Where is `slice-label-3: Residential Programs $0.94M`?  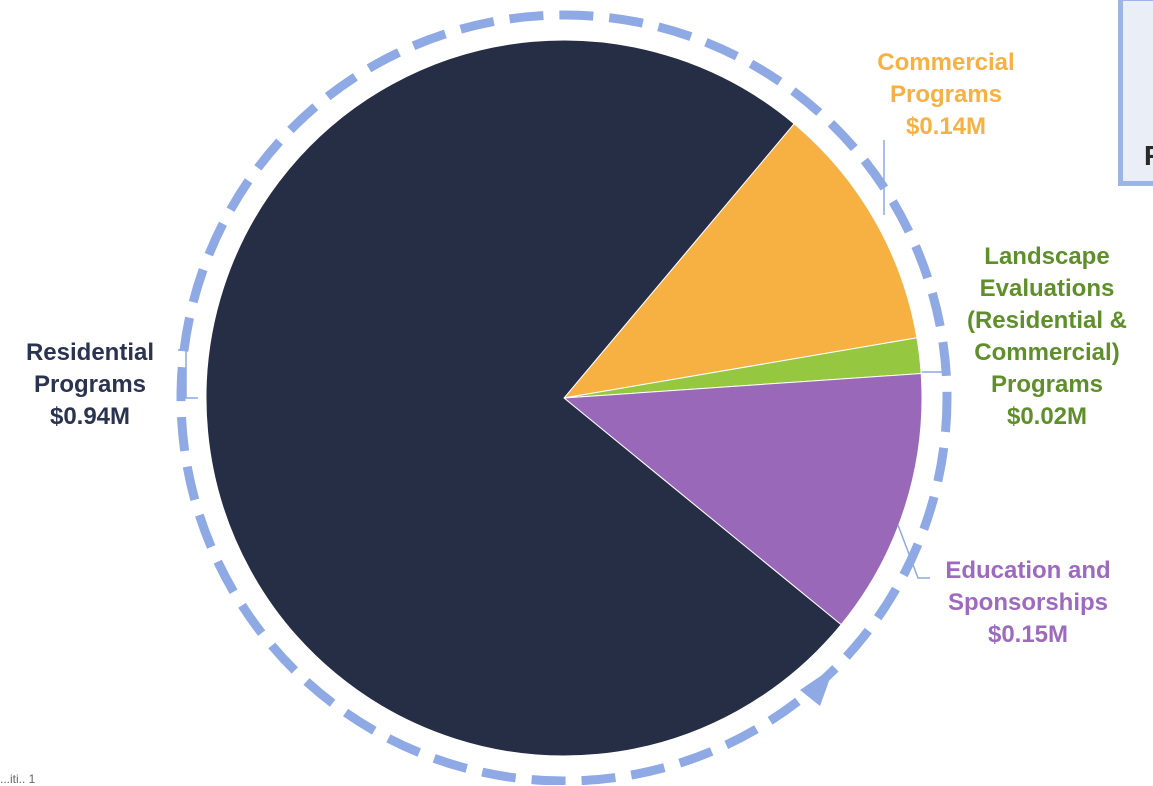 slice-label-3: Residential Programs $0.94M is located at coordinates (90, 384).